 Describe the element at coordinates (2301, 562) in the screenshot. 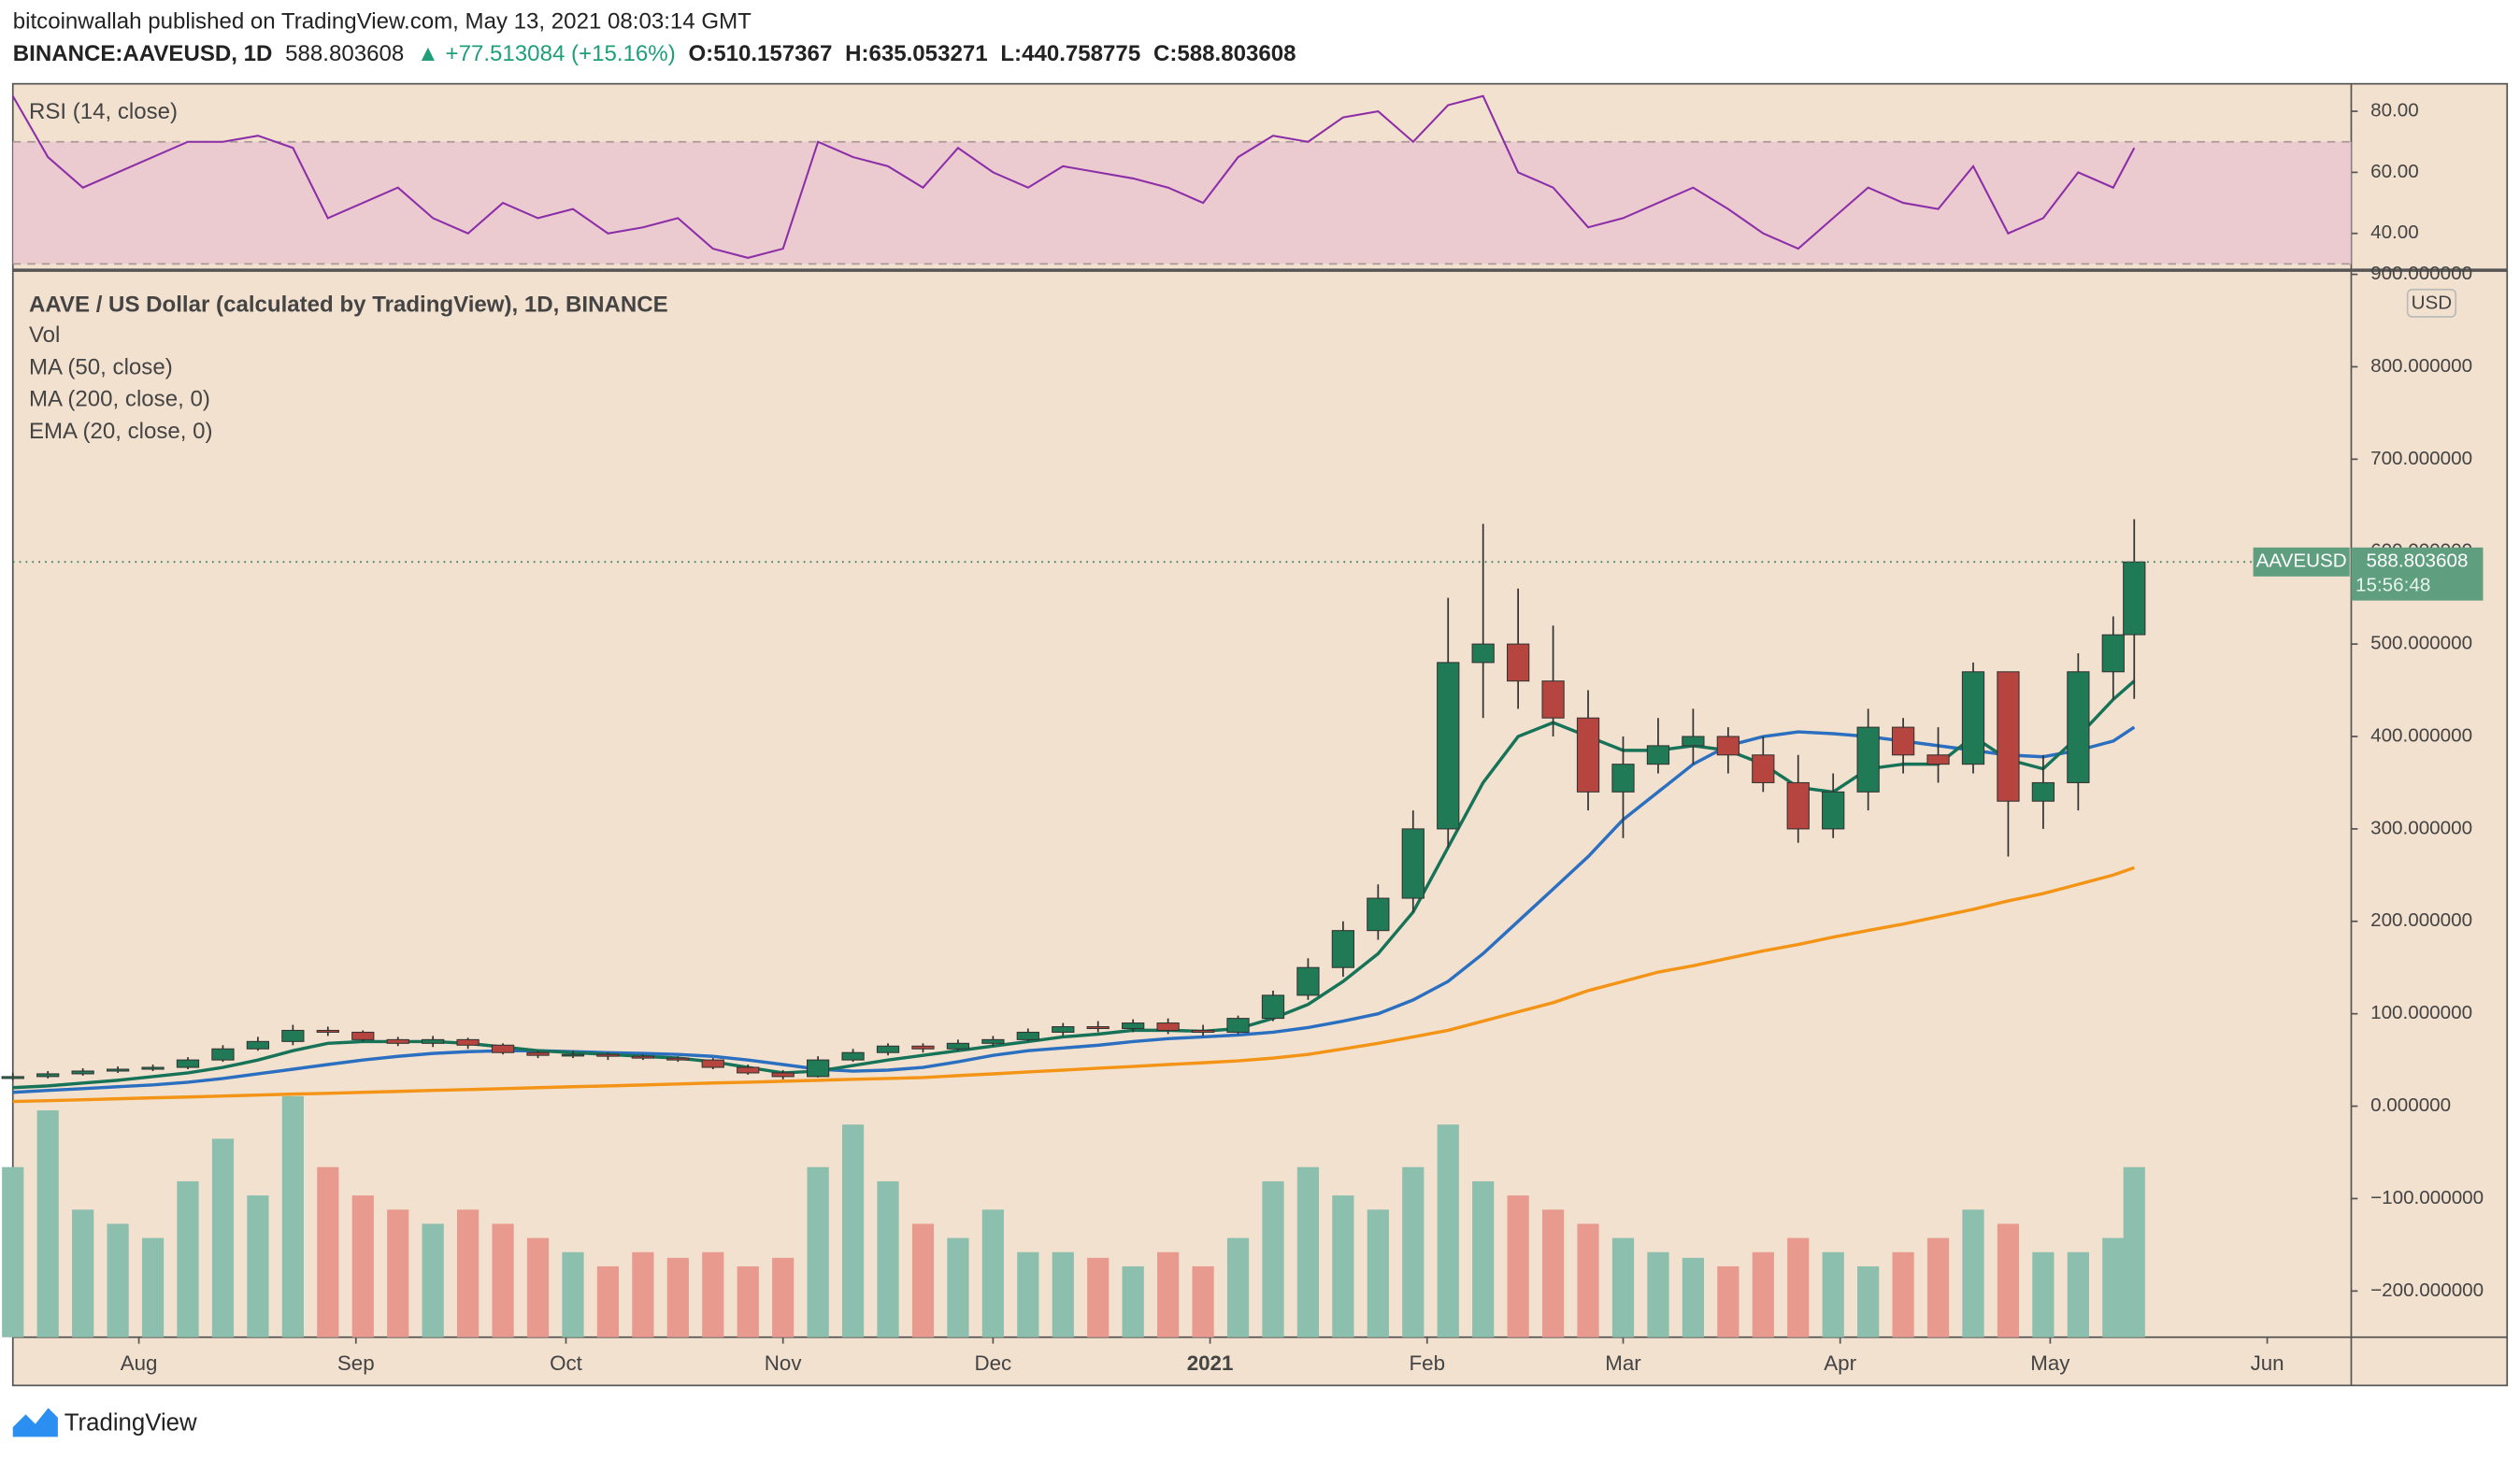

I see `symbol-tag` at that location.